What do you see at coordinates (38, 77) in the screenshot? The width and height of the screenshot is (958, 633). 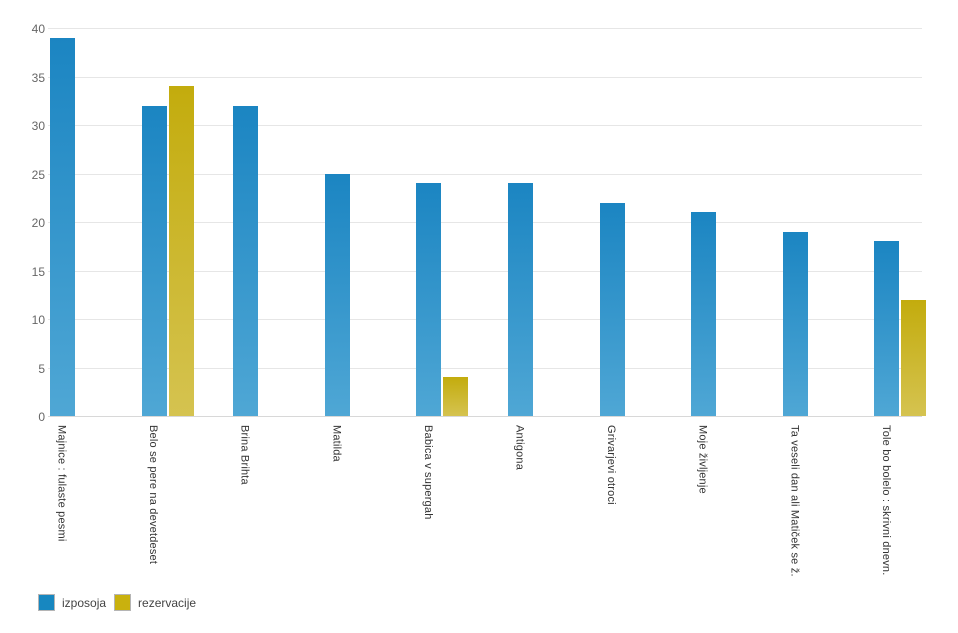 I see `y-axis-tick-label: 35` at bounding box center [38, 77].